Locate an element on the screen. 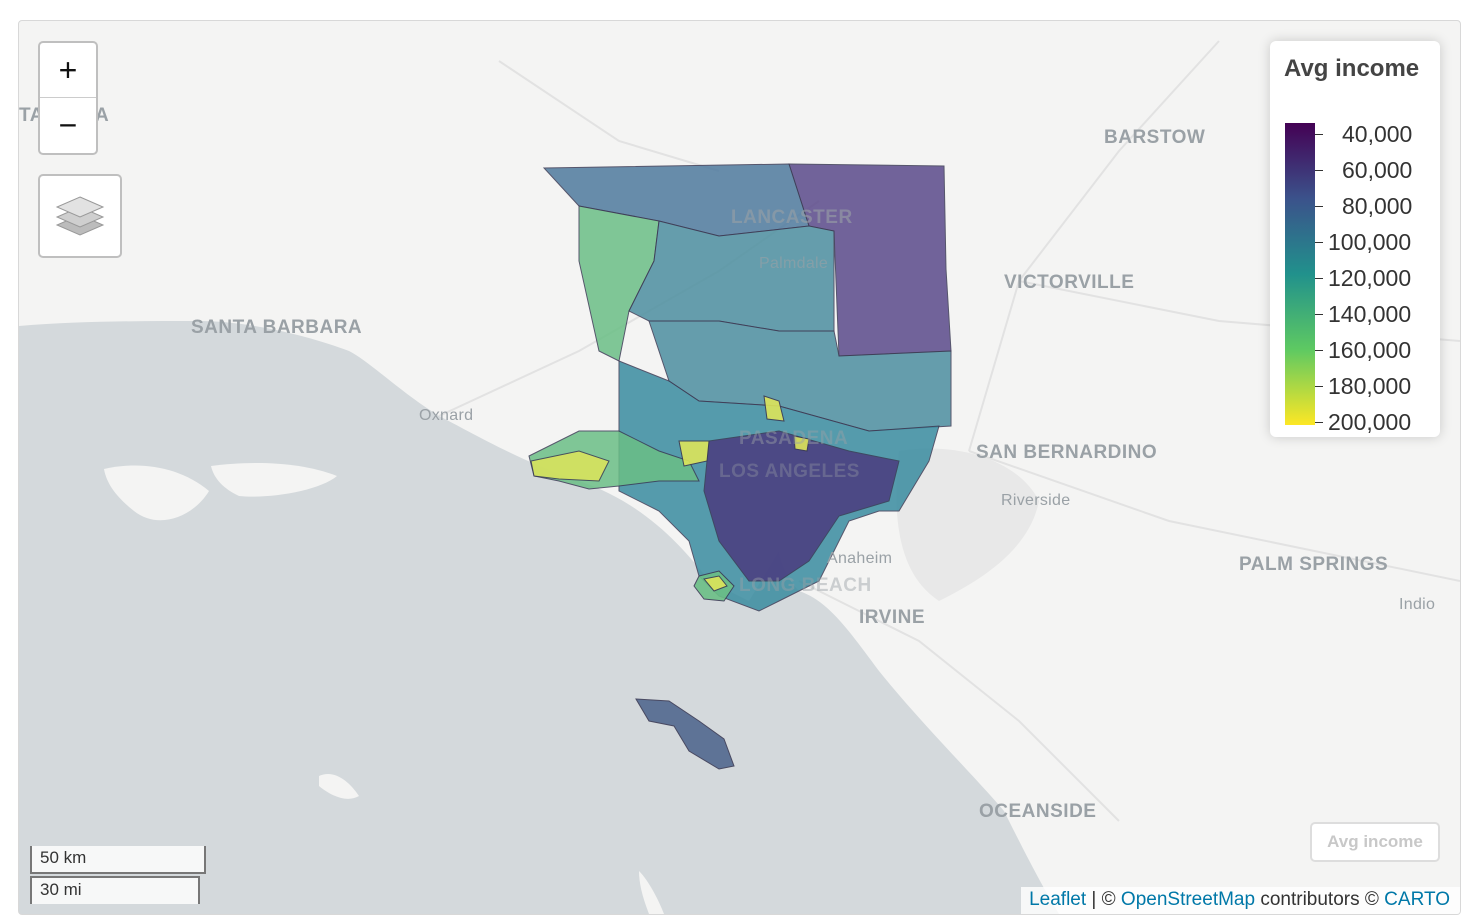 This screenshot has height=924, width=1476. place-label: LONG BEACH is located at coordinates (805, 585).